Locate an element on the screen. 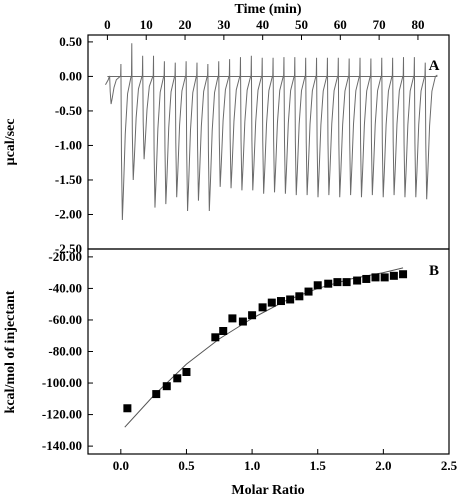 This screenshot has width=474, height=499. enthalpy-axis-title: kcal/mol of injectant is located at coordinates (10, 351).